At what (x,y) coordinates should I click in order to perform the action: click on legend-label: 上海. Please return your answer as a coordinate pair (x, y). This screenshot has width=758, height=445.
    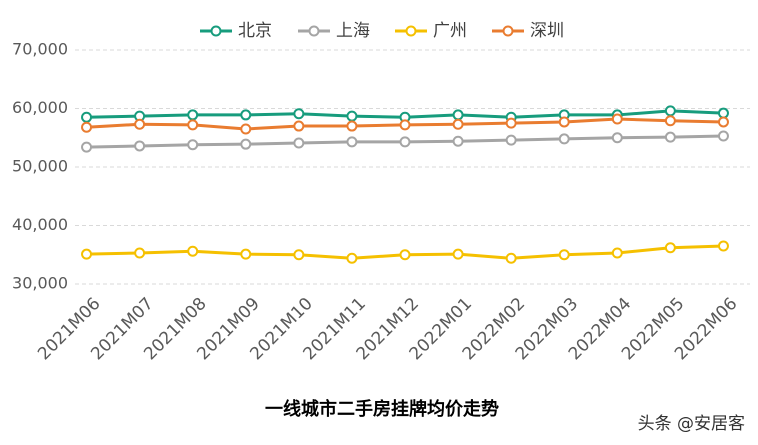
    Looking at the image, I should click on (353, 31).